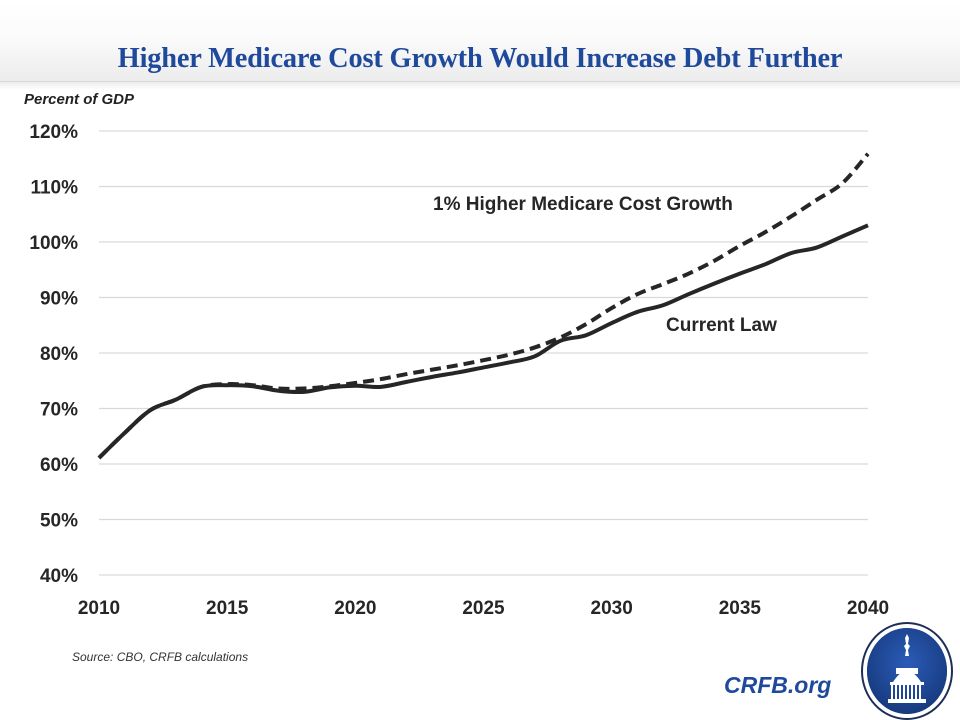  Describe the element at coordinates (227, 608) in the screenshot. I see `x-tick-label: 2015` at that location.